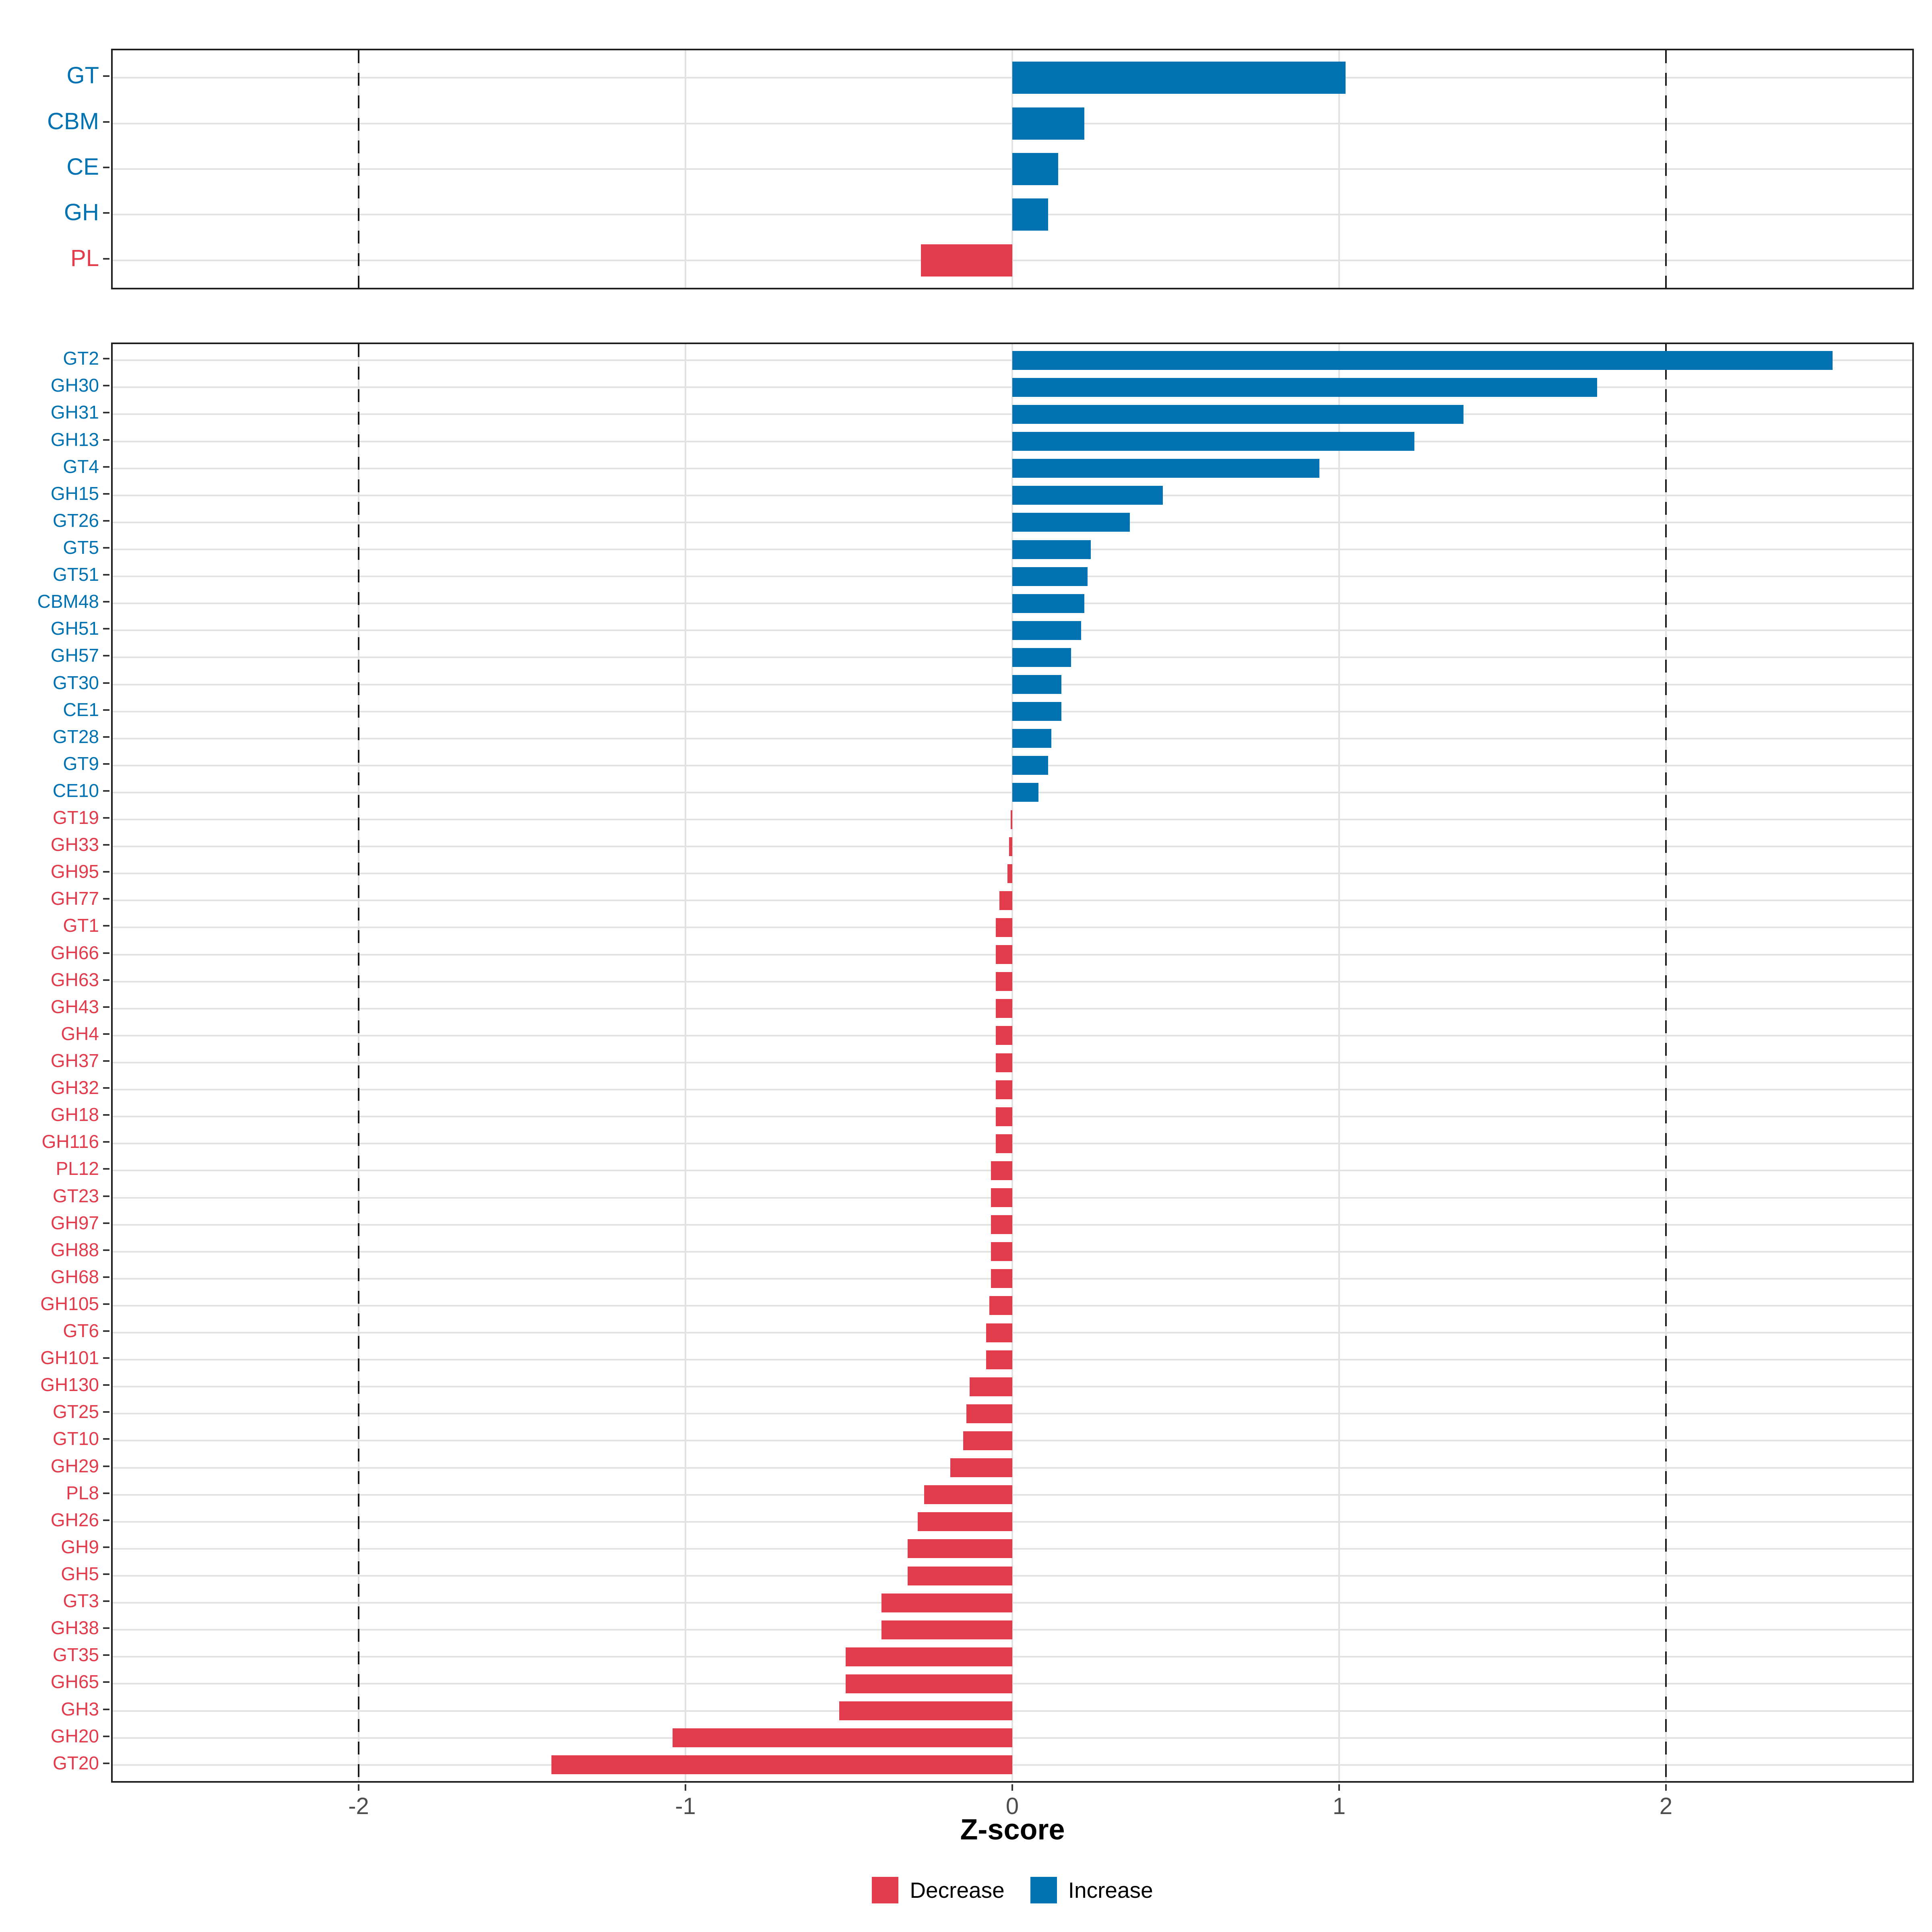 The image size is (1932, 1932). I want to click on bar-GH9, so click(960, 1548).